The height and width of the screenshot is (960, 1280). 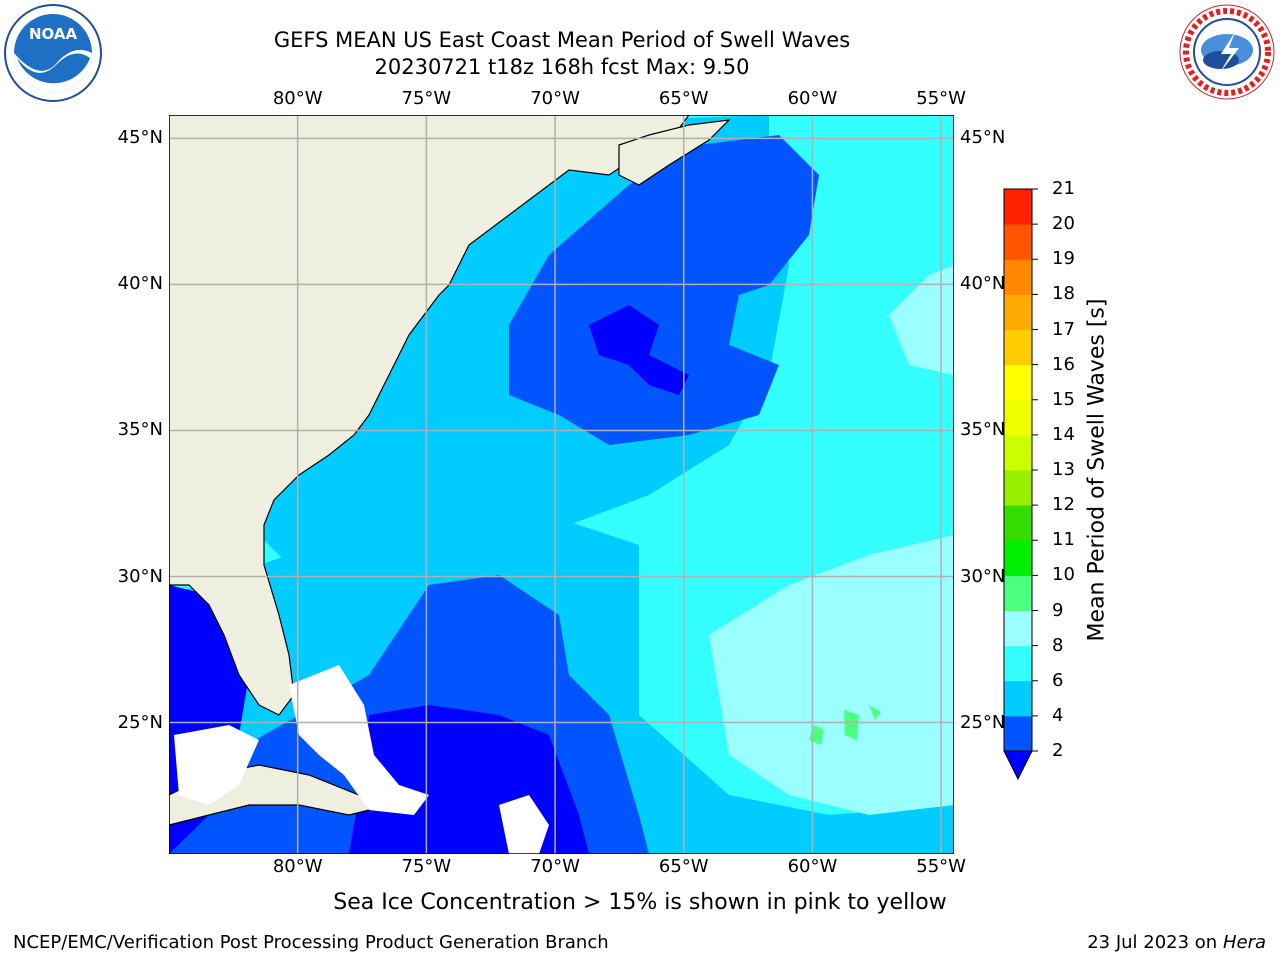 I want to click on latitude-label-right: 25°N, so click(x=983, y=722).